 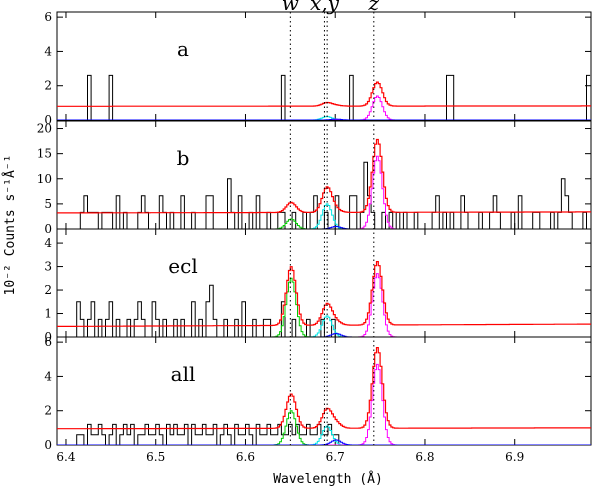 I want to click on panel-label: a, so click(x=183, y=49).